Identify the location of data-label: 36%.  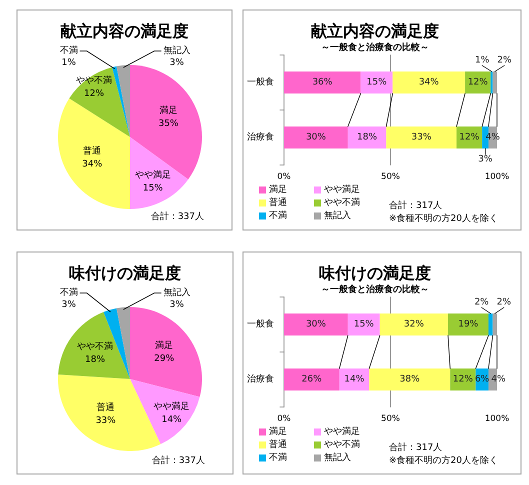
(322, 83).